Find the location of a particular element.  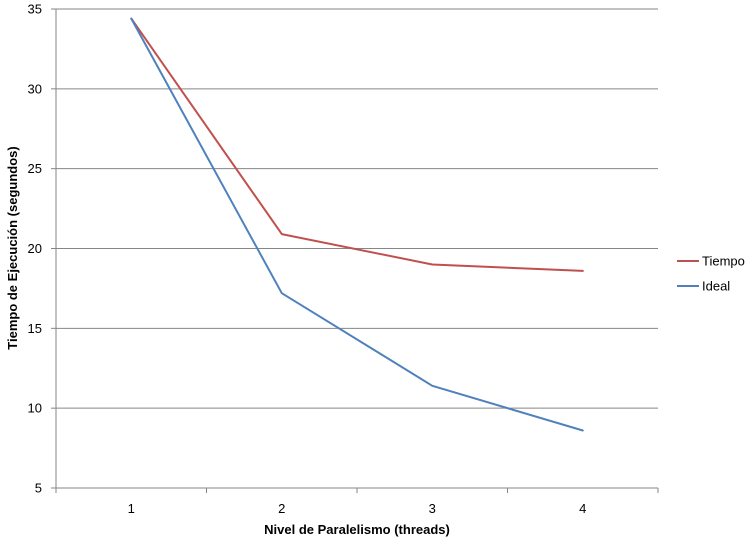

legend-label-tiempo: Tiempo is located at coordinates (723, 261).